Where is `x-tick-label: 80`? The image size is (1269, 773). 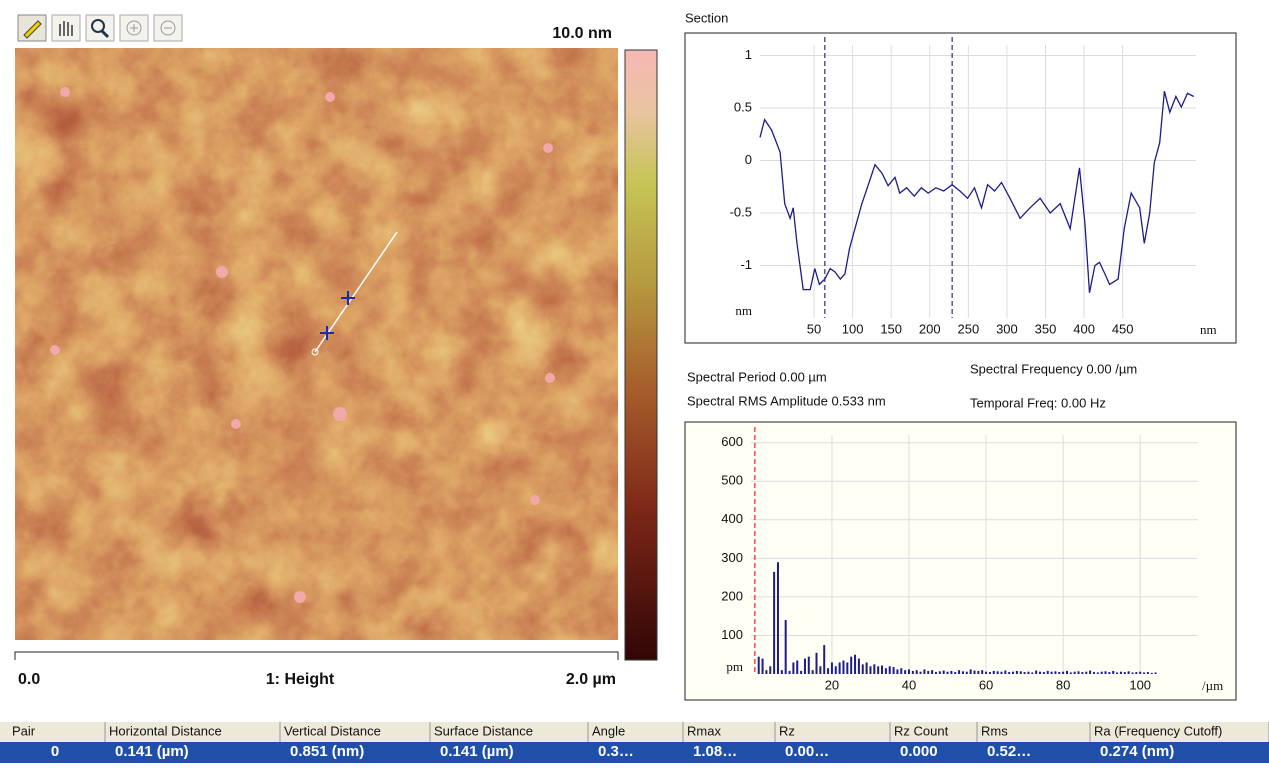
x-tick-label: 80 is located at coordinates (1063, 684).